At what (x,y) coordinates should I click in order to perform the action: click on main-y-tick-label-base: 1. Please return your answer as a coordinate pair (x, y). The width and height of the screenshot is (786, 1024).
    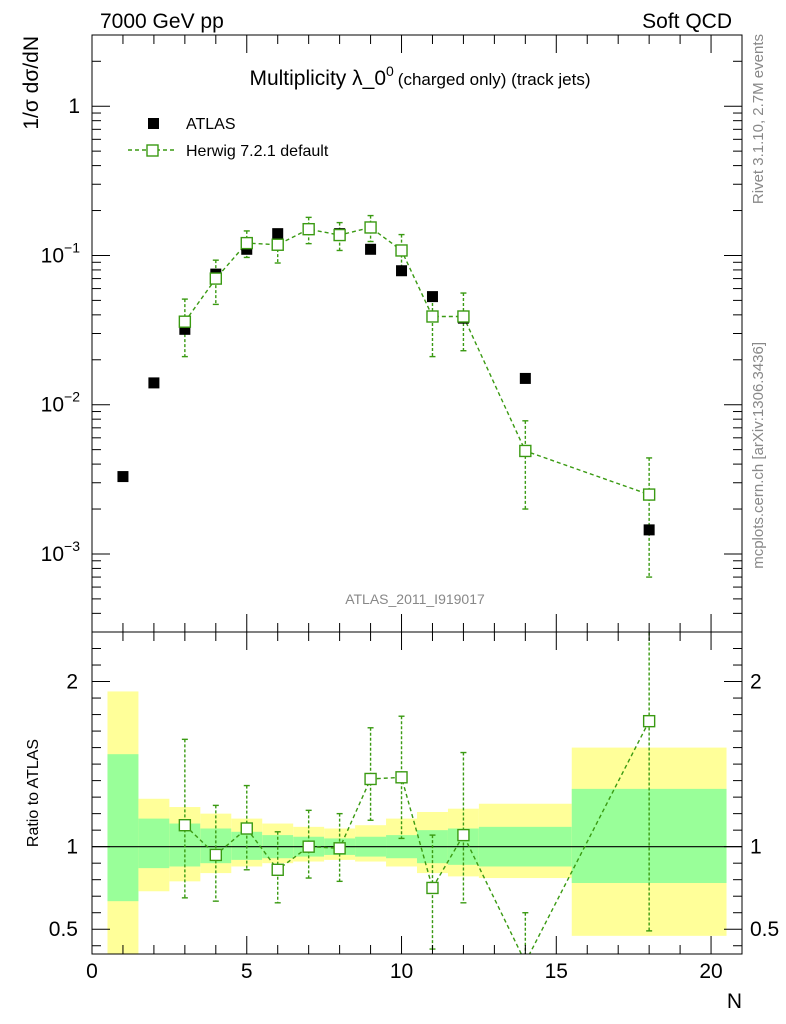
    Looking at the image, I should click on (74, 106).